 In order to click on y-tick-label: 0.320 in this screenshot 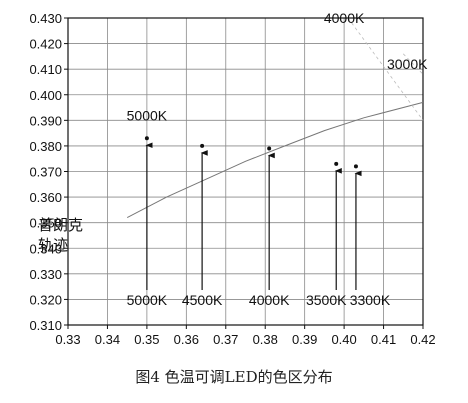, I will do `click(45, 299)`.